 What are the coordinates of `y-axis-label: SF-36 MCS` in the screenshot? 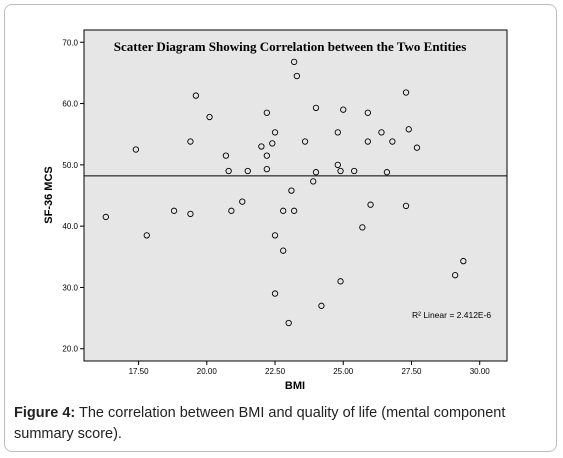 It's located at (49, 194).